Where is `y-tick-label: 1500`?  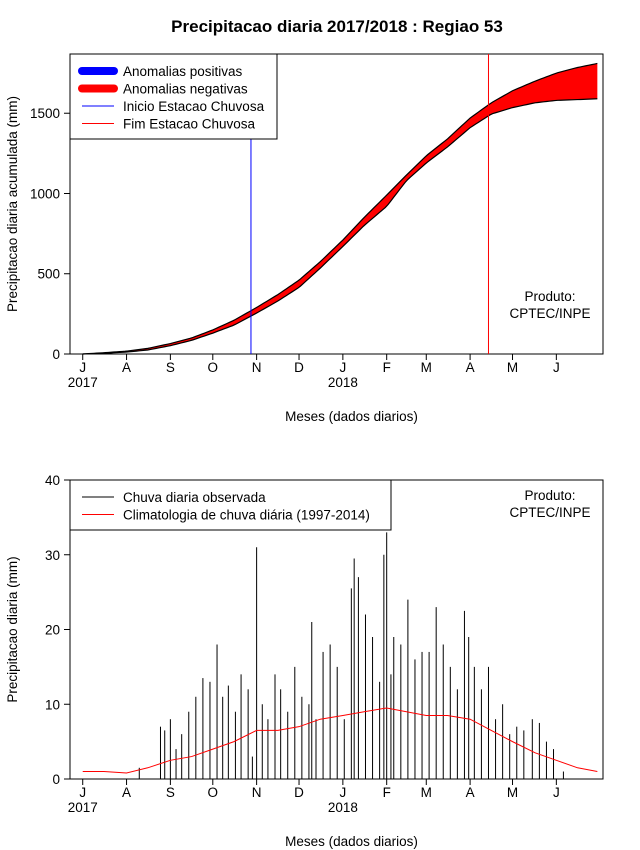
y-tick-label: 1500 is located at coordinates (45, 113).